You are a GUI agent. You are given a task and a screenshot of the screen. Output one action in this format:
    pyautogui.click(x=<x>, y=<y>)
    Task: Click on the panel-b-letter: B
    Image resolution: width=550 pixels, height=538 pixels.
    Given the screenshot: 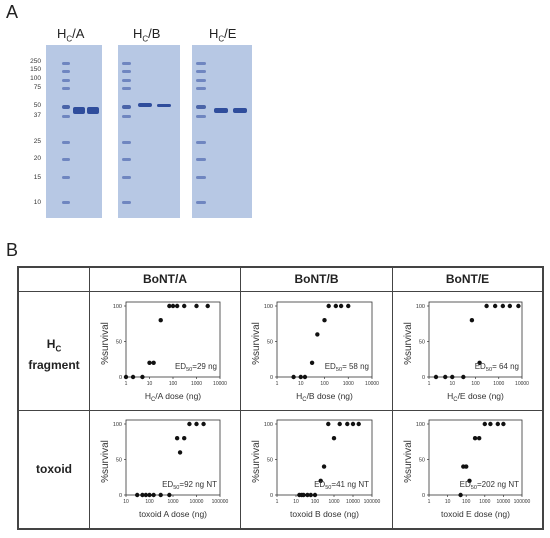 What is the action you would take?
    pyautogui.click(x=12, y=250)
    